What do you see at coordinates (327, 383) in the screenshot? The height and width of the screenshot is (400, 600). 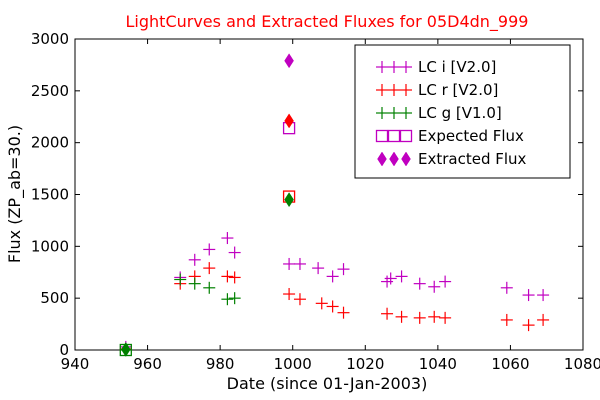 I see `x-axis-label: Date (since 01-Jan-2003)` at bounding box center [327, 383].